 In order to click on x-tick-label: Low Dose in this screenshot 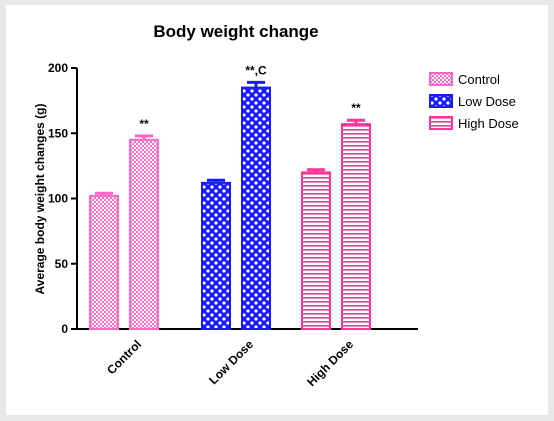, I will do `click(231, 362)`.